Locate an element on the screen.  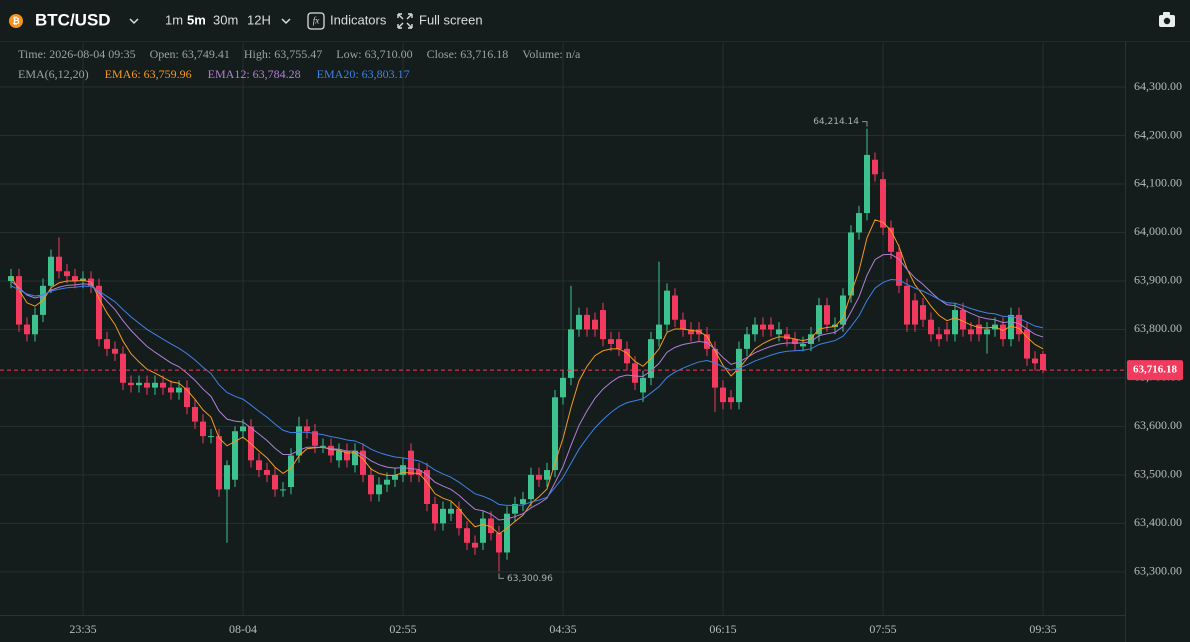
y-tick-label: 64,300.00 is located at coordinates (1158, 86).